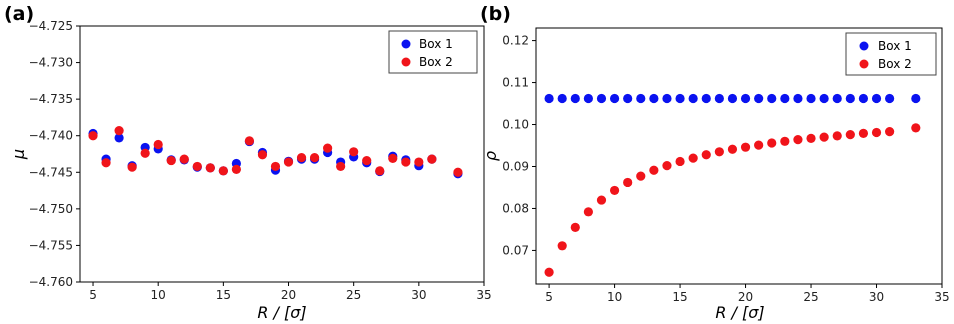 This screenshot has width=954, height=324. I want to click on panel-a-xtick-label: 20, so click(288, 295).